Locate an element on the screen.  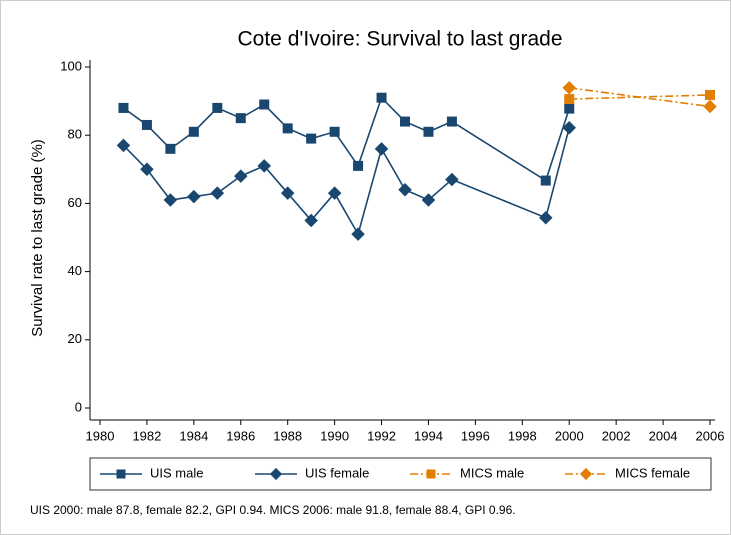
legend-label: UIS male is located at coordinates (176, 472).